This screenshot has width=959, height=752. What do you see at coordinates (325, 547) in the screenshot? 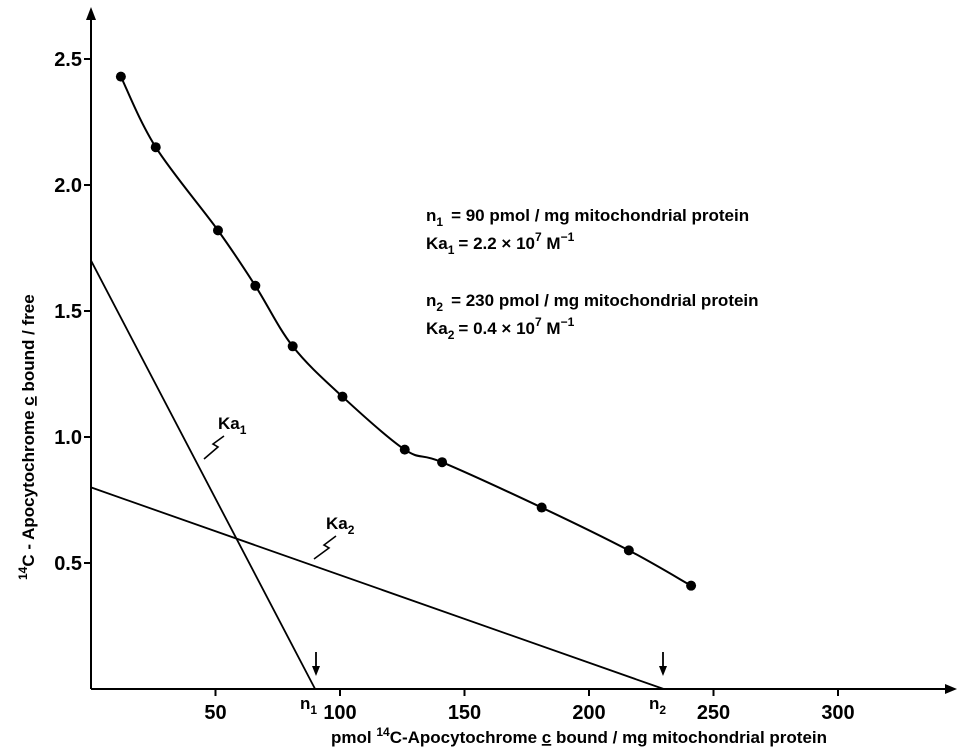
I see `ka2-pointer` at bounding box center [325, 547].